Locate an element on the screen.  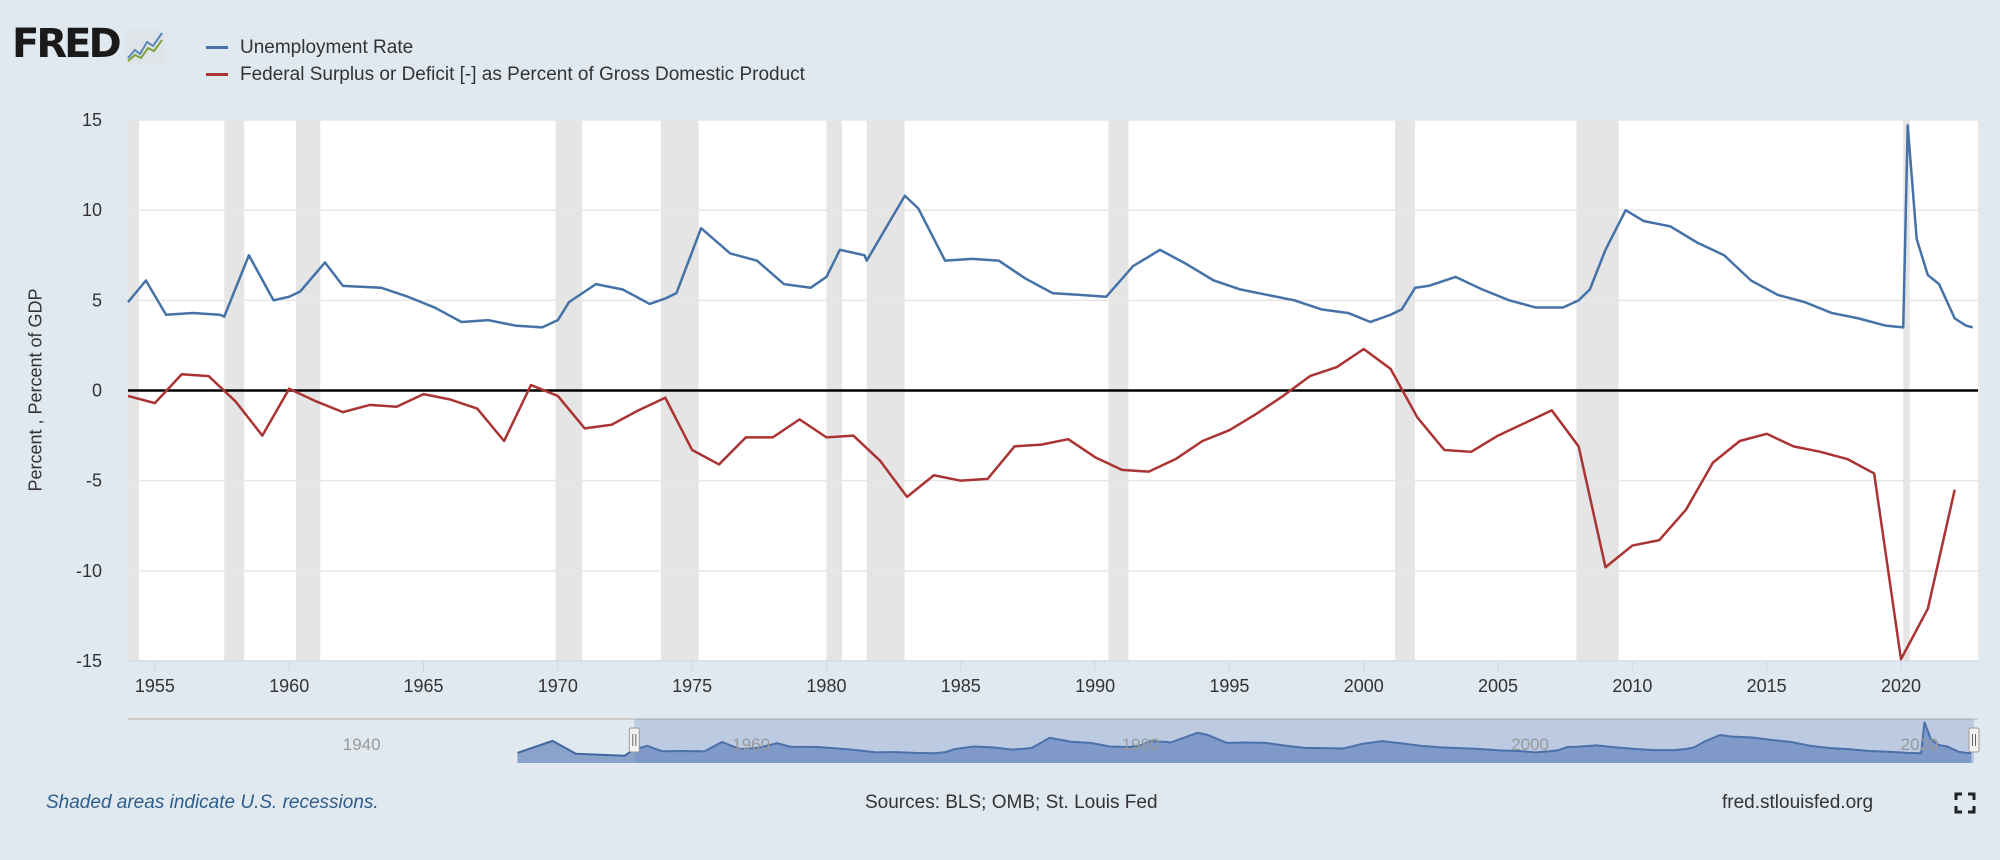
x-tick-label: 2000 is located at coordinates (1364, 686).